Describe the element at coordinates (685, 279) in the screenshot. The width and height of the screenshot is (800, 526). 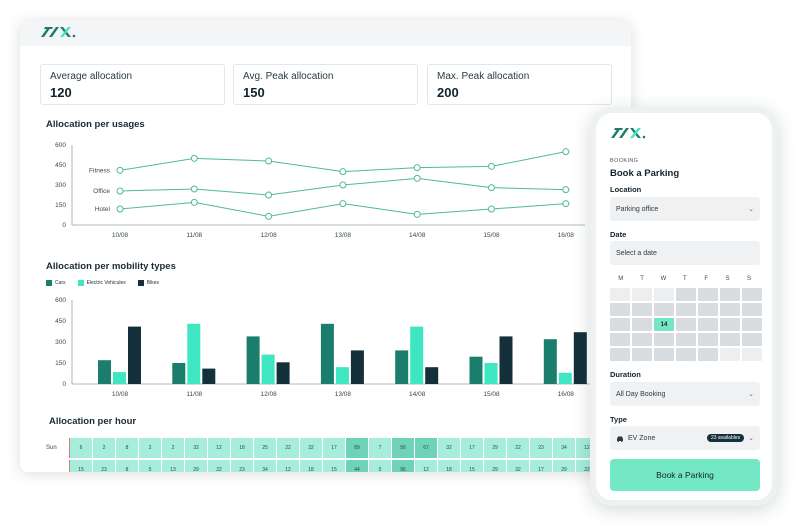
I see `weekday-label: T` at that location.